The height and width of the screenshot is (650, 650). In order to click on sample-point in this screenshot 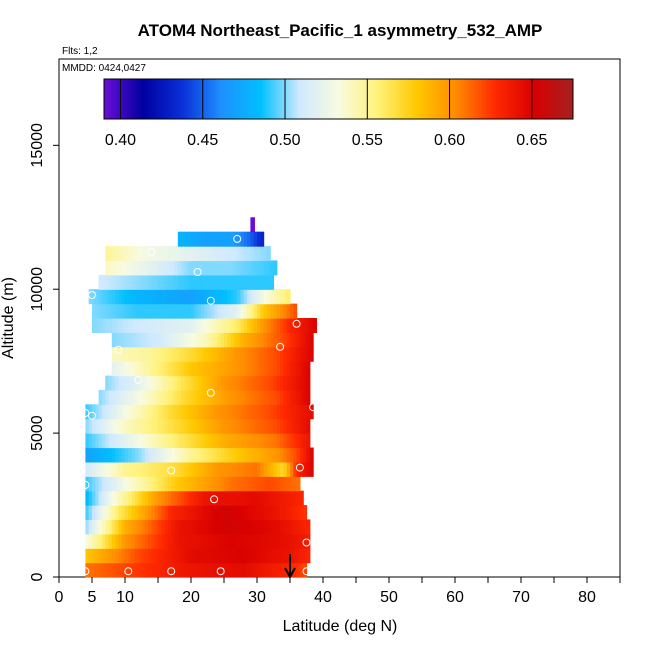, I will do `click(299, 467)`.